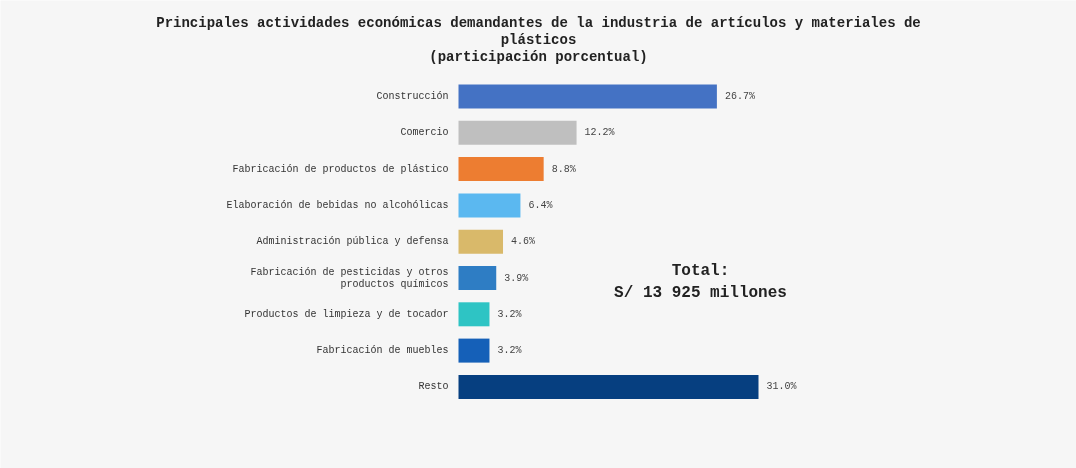  I want to click on y-tick-label: Resto, so click(433, 387).